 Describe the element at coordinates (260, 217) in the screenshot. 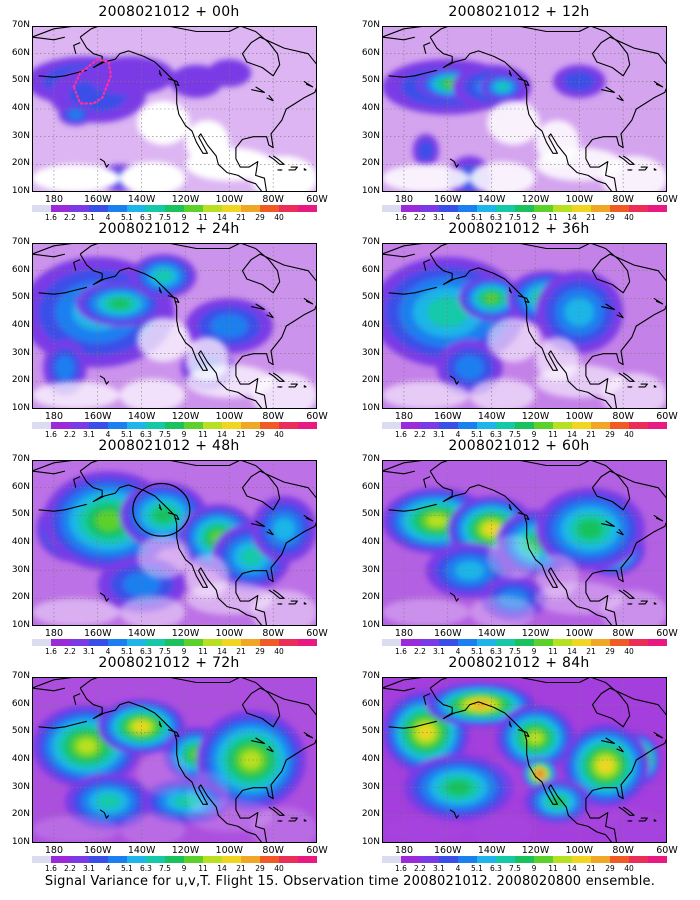

I see `colorbar-label: 29` at that location.